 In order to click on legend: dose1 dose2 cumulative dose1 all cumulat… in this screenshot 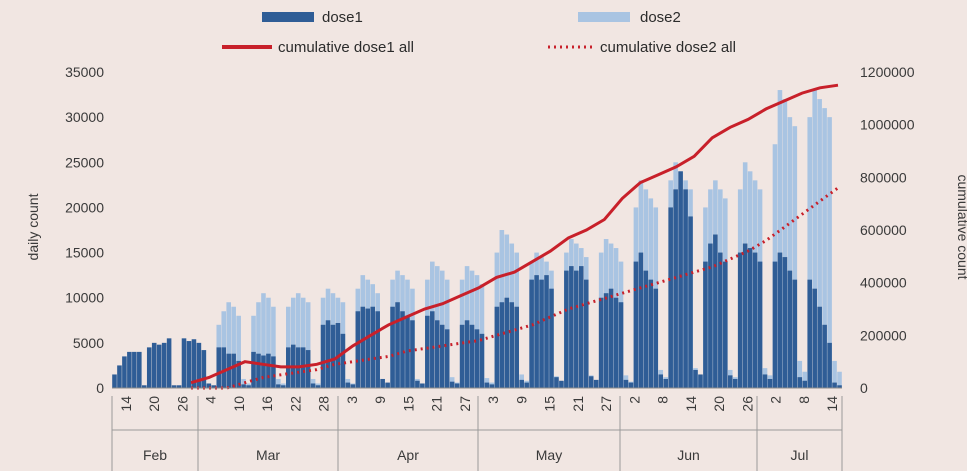, I will do `click(479, 32)`.